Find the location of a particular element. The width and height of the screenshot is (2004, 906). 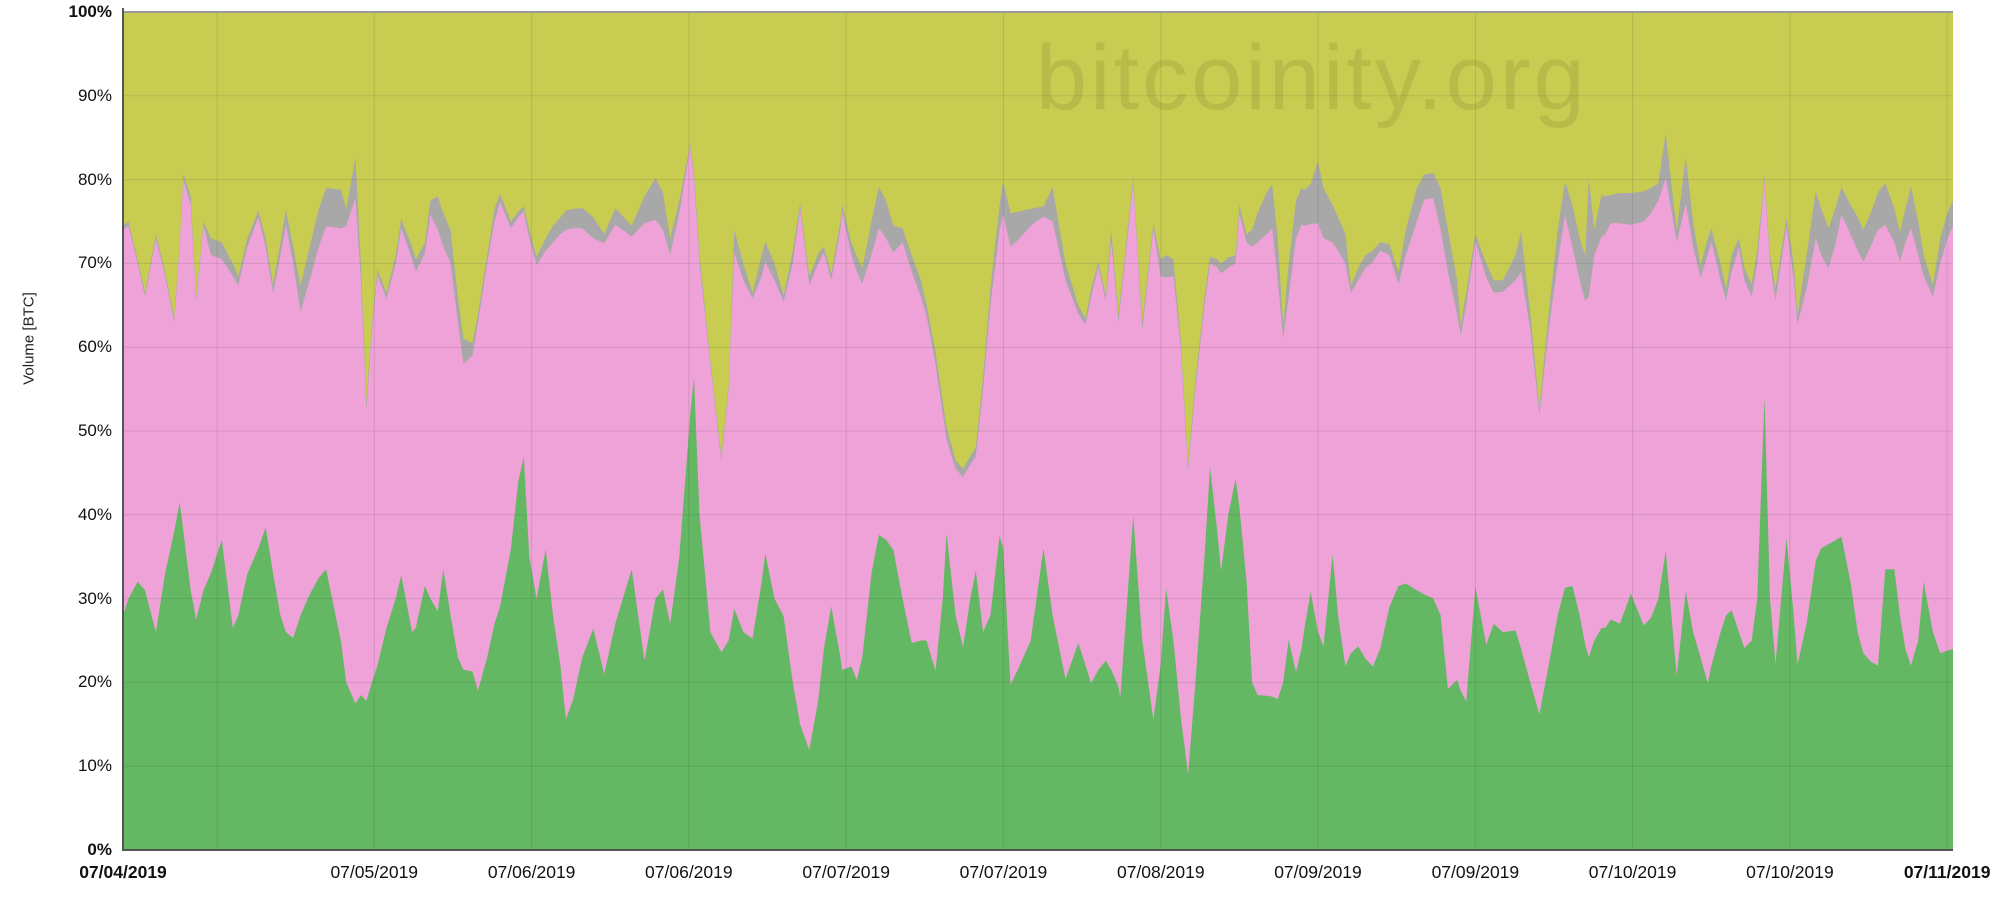

y-tick-label: 40% is located at coordinates (94, 514).